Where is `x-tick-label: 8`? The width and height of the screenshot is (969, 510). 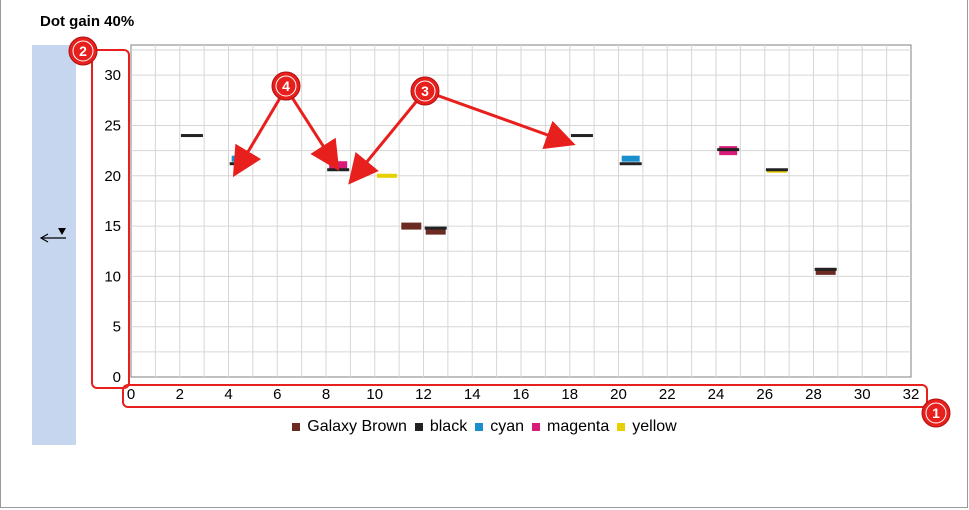
x-tick-label: 8 is located at coordinates (326, 394).